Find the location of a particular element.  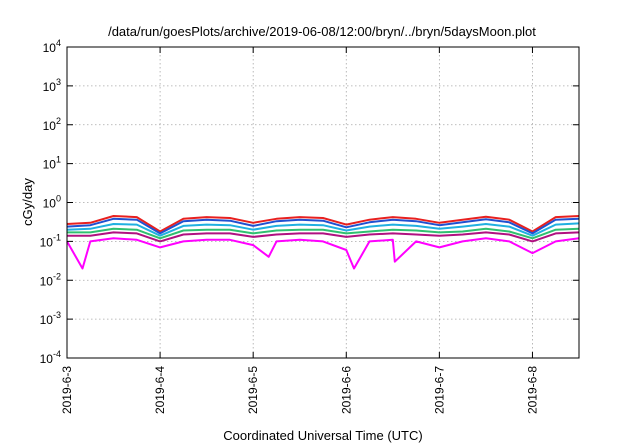

y-tick-label: 10⁰ is located at coordinates (52, 202).